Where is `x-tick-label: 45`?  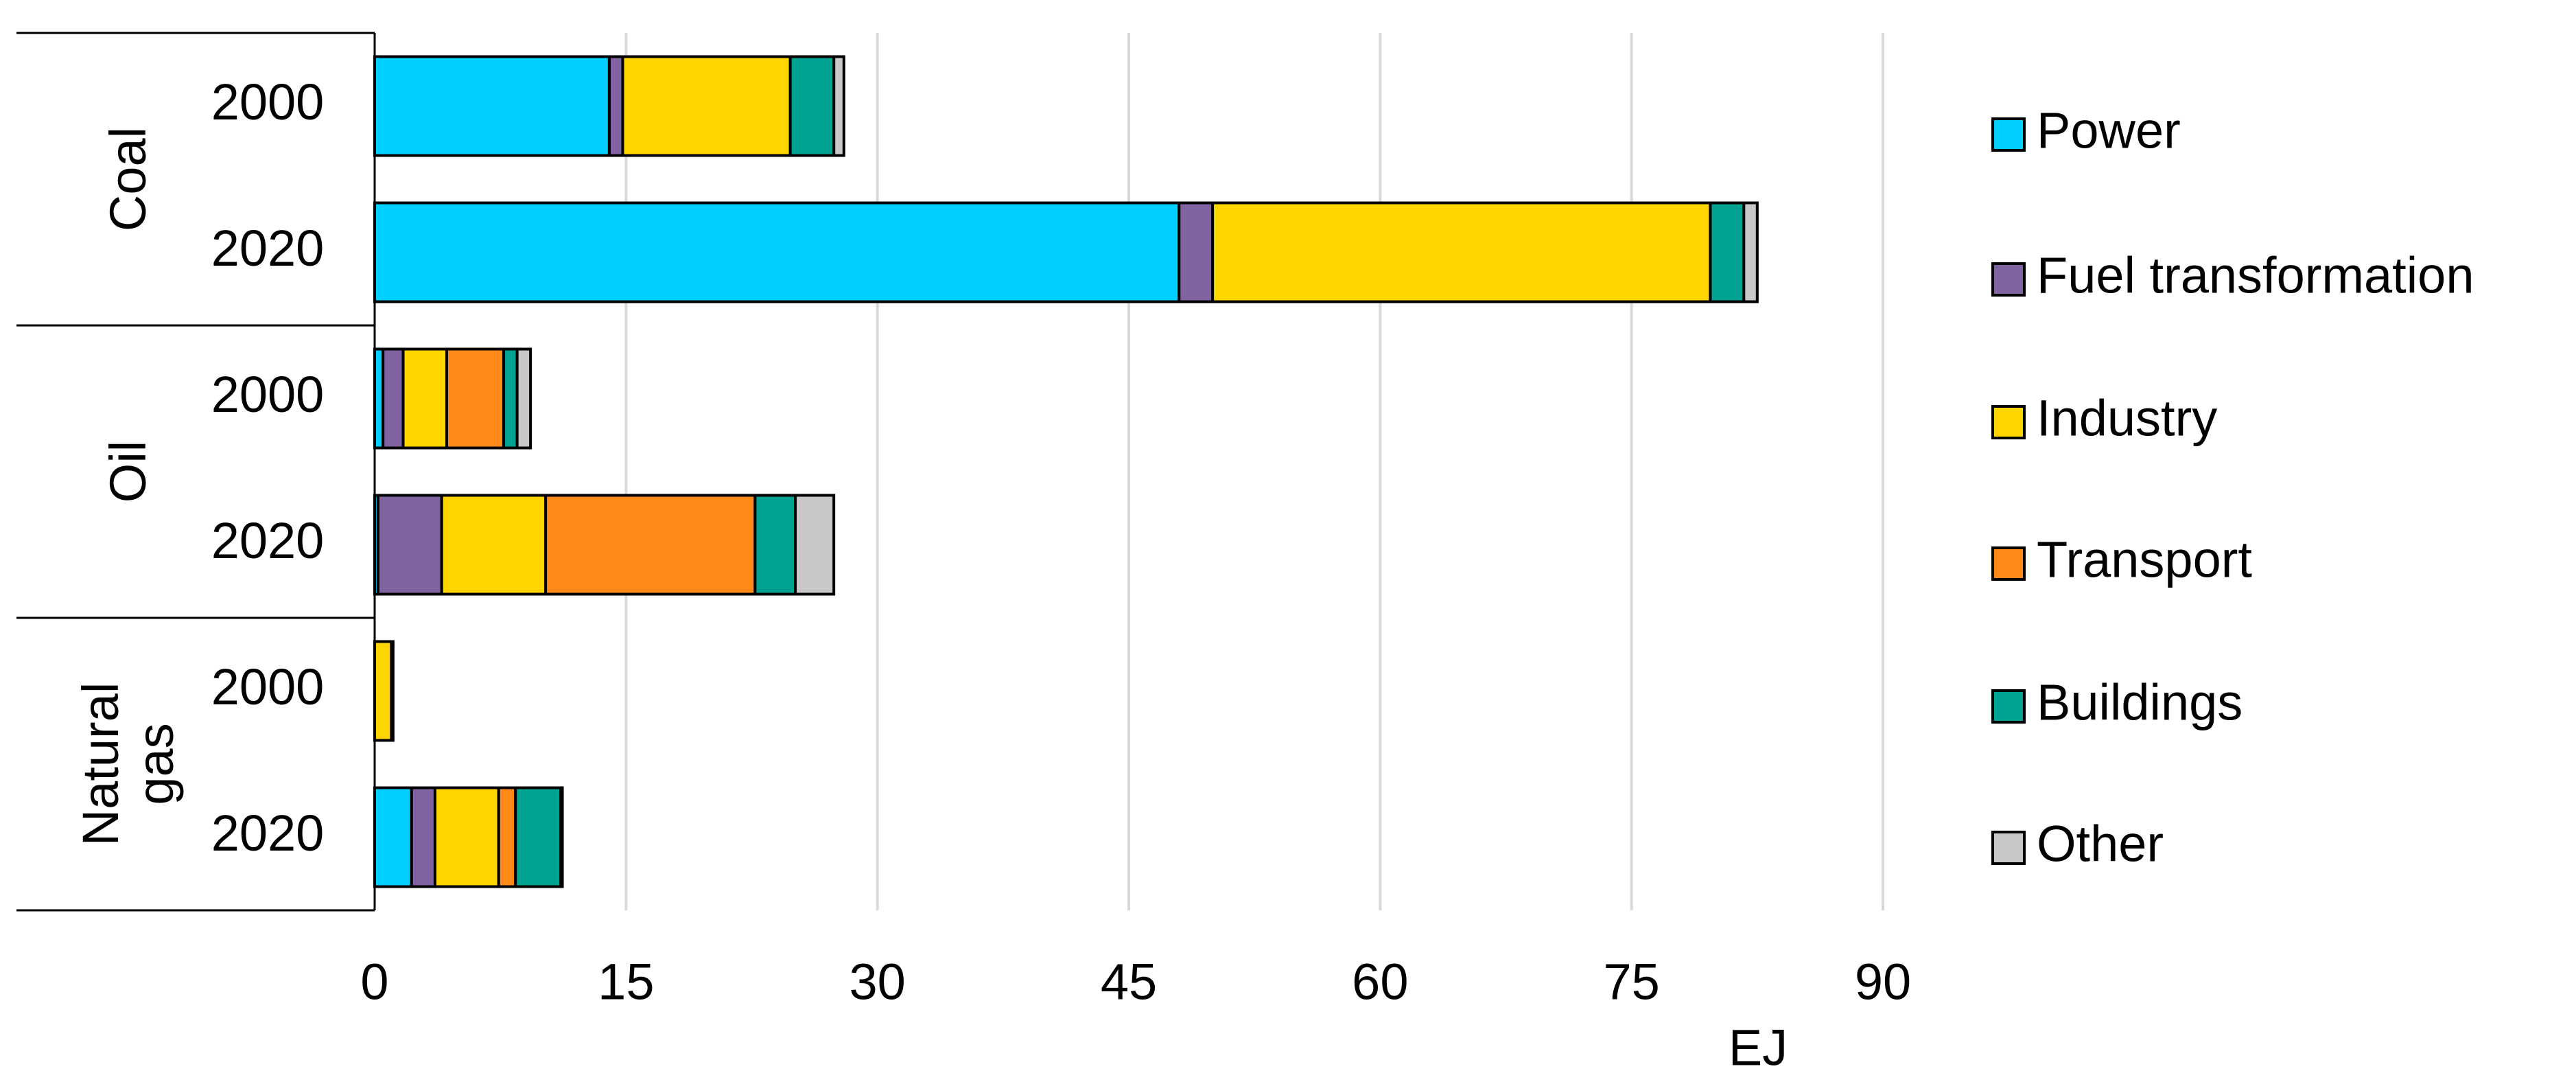
x-tick-label: 45 is located at coordinates (1129, 983).